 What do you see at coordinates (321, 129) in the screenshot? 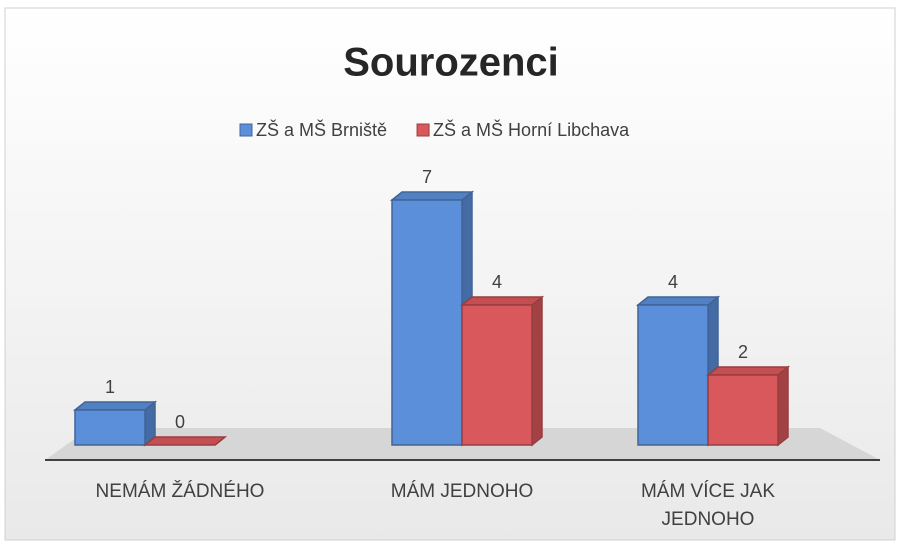
I see `legend-label: ZŠ a MŠ Brniště` at bounding box center [321, 129].